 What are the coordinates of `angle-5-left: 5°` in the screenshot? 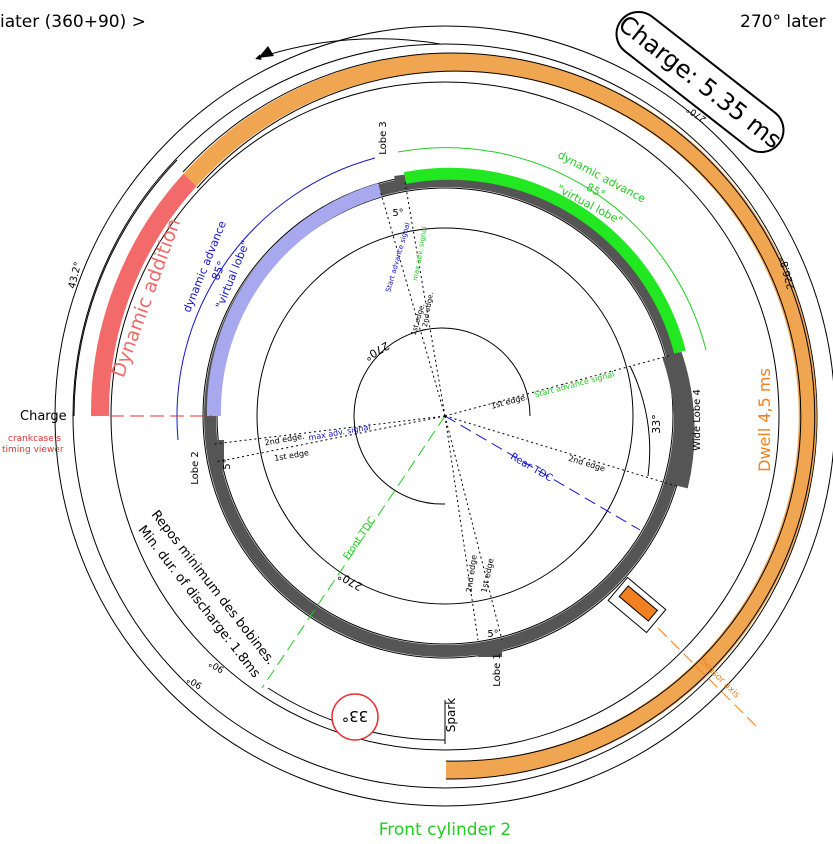 It's located at (227, 463).